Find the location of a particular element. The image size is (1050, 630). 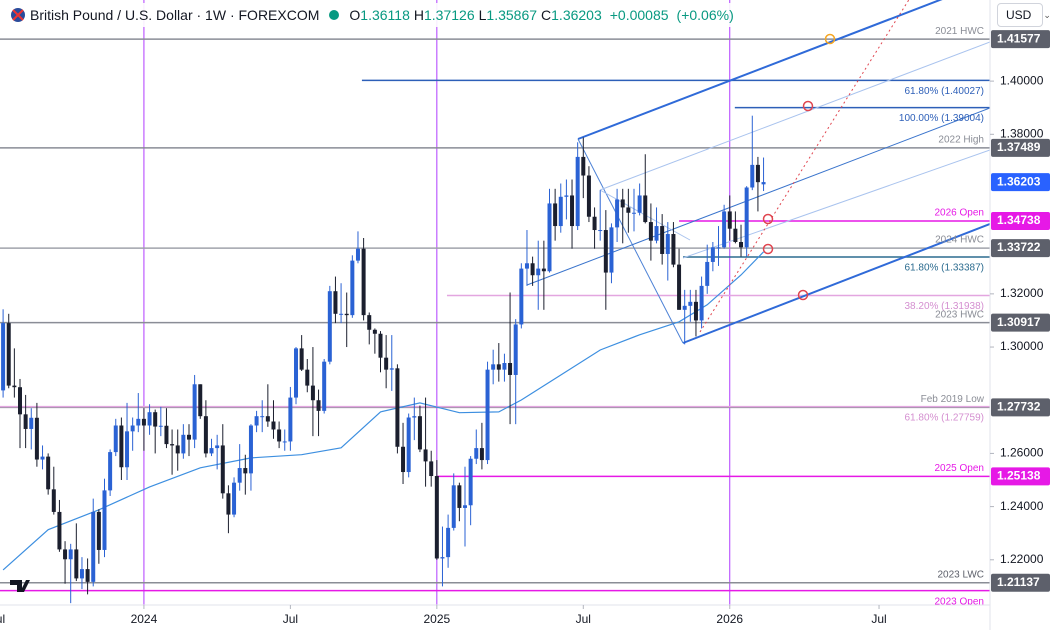

median-line is located at coordinates (758, 196).